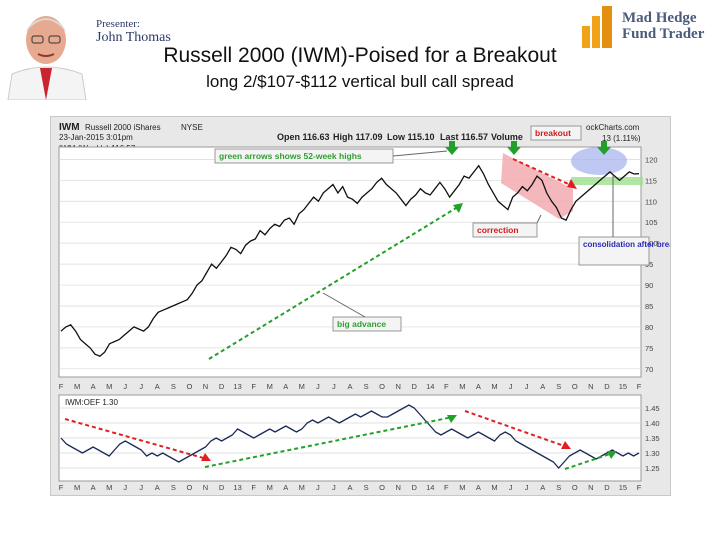  I want to click on presenter-name: John Thomas, so click(133, 37).